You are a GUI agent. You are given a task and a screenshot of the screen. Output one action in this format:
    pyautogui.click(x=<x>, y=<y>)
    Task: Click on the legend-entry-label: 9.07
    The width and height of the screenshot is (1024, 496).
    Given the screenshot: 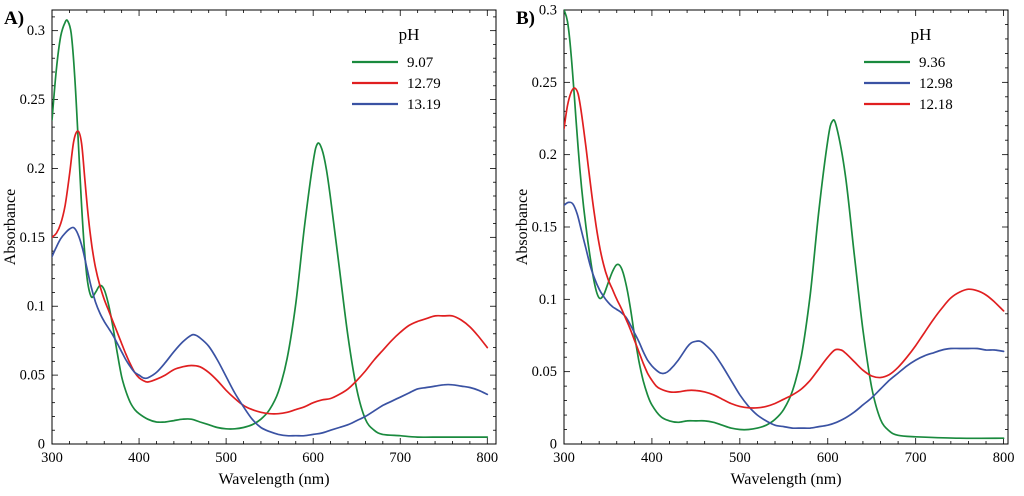 What is the action you would take?
    pyautogui.click(x=420, y=63)
    